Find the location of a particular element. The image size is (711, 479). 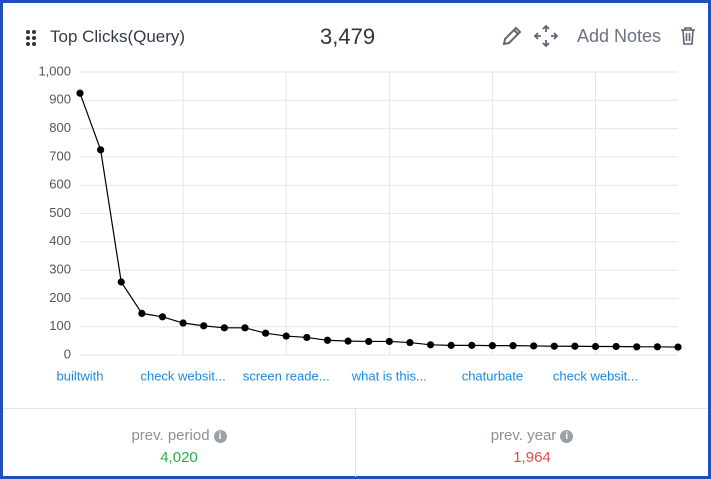

total-value: 3,479 is located at coordinates (348, 36).